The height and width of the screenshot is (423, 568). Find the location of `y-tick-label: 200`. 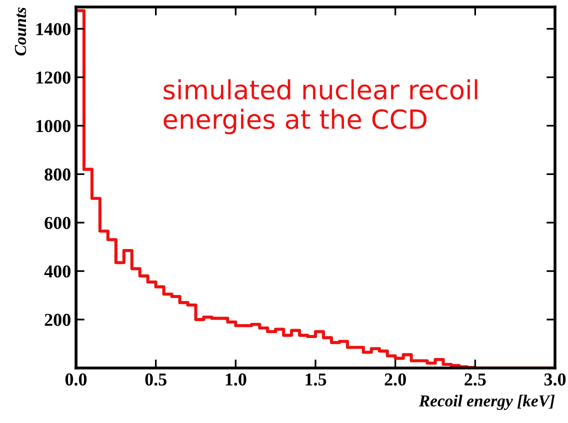

y-tick-label: 200 is located at coordinates (57, 320).